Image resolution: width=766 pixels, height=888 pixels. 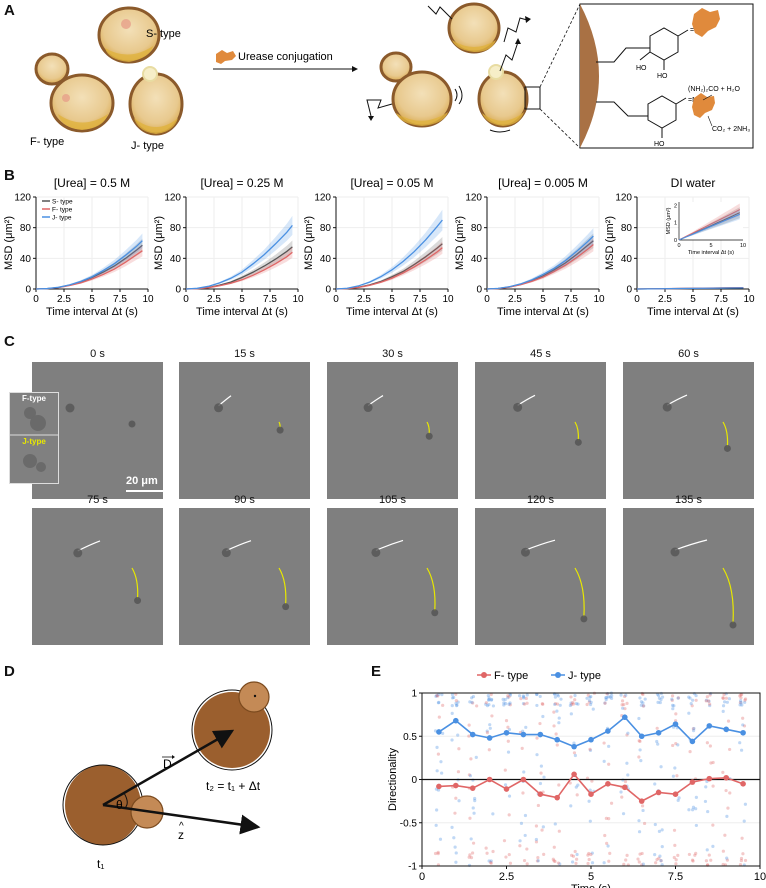 I want to click on ho-label-2: HO, so click(x=659, y=144).